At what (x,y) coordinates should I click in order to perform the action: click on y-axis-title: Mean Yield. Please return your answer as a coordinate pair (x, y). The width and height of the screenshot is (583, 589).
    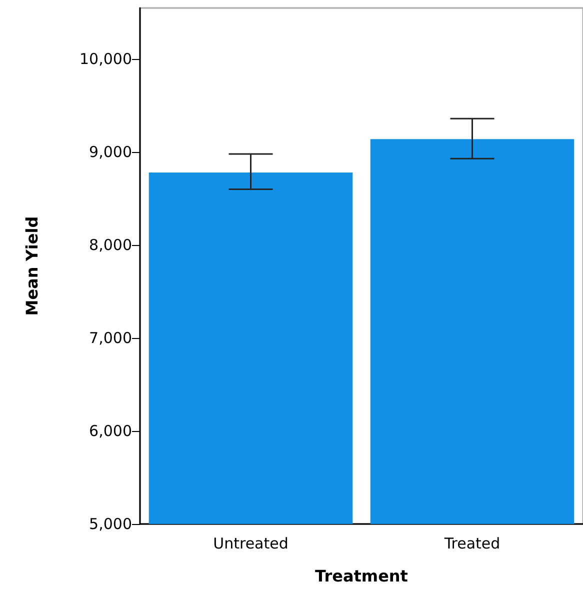
    Looking at the image, I should click on (32, 266).